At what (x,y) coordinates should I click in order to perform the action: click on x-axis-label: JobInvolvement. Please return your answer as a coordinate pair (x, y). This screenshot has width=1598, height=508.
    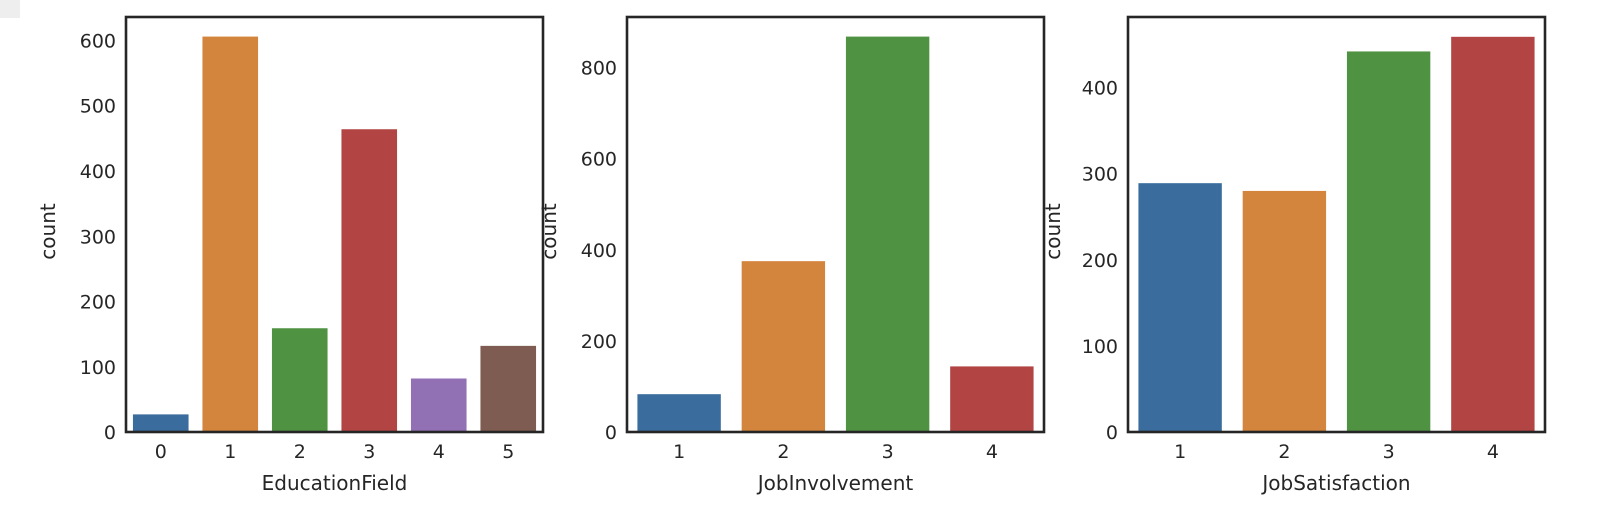
    Looking at the image, I should click on (835, 483).